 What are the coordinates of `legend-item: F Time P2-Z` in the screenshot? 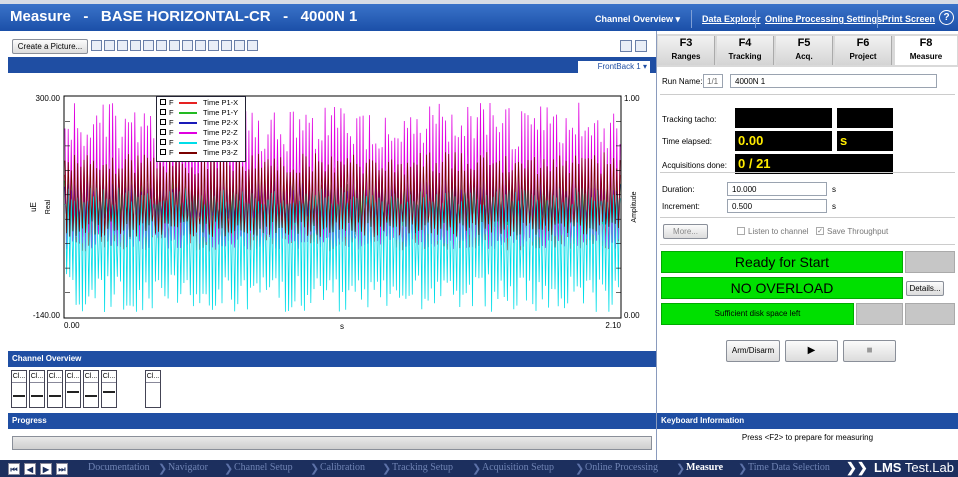 It's located at (201, 132).